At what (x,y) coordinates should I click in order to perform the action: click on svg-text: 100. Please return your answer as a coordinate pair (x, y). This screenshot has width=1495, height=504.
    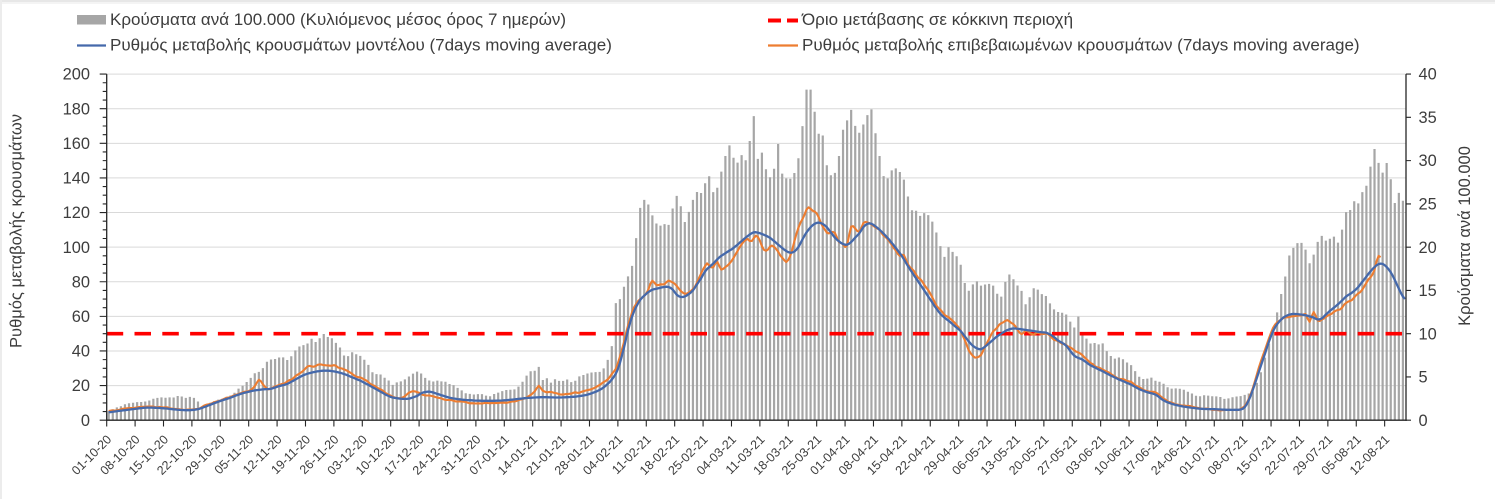
    Looking at the image, I should click on (76, 248).